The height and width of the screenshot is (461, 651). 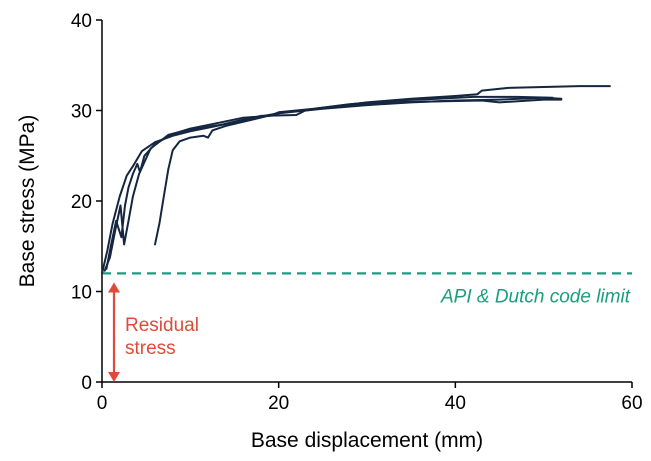 I want to click on y-tick-label: 0, so click(x=86, y=383).